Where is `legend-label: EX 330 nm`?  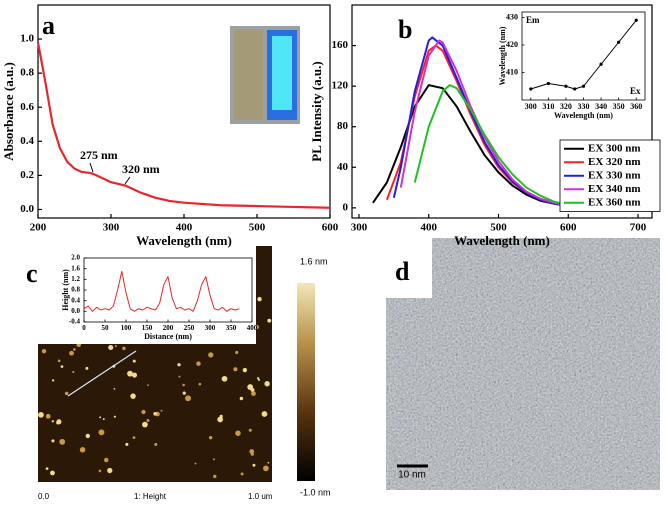 legend-label: EX 330 nm is located at coordinates (614, 175).